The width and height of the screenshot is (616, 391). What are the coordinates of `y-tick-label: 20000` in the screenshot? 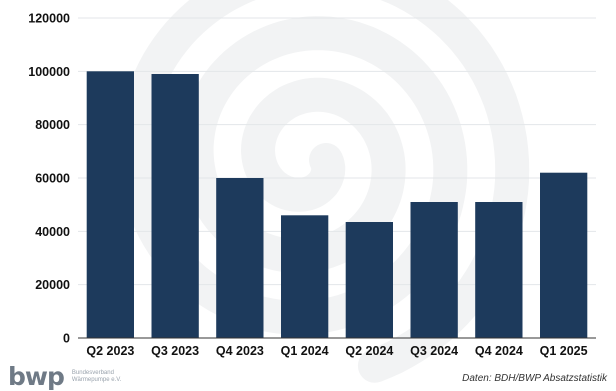 It's located at (52, 285).